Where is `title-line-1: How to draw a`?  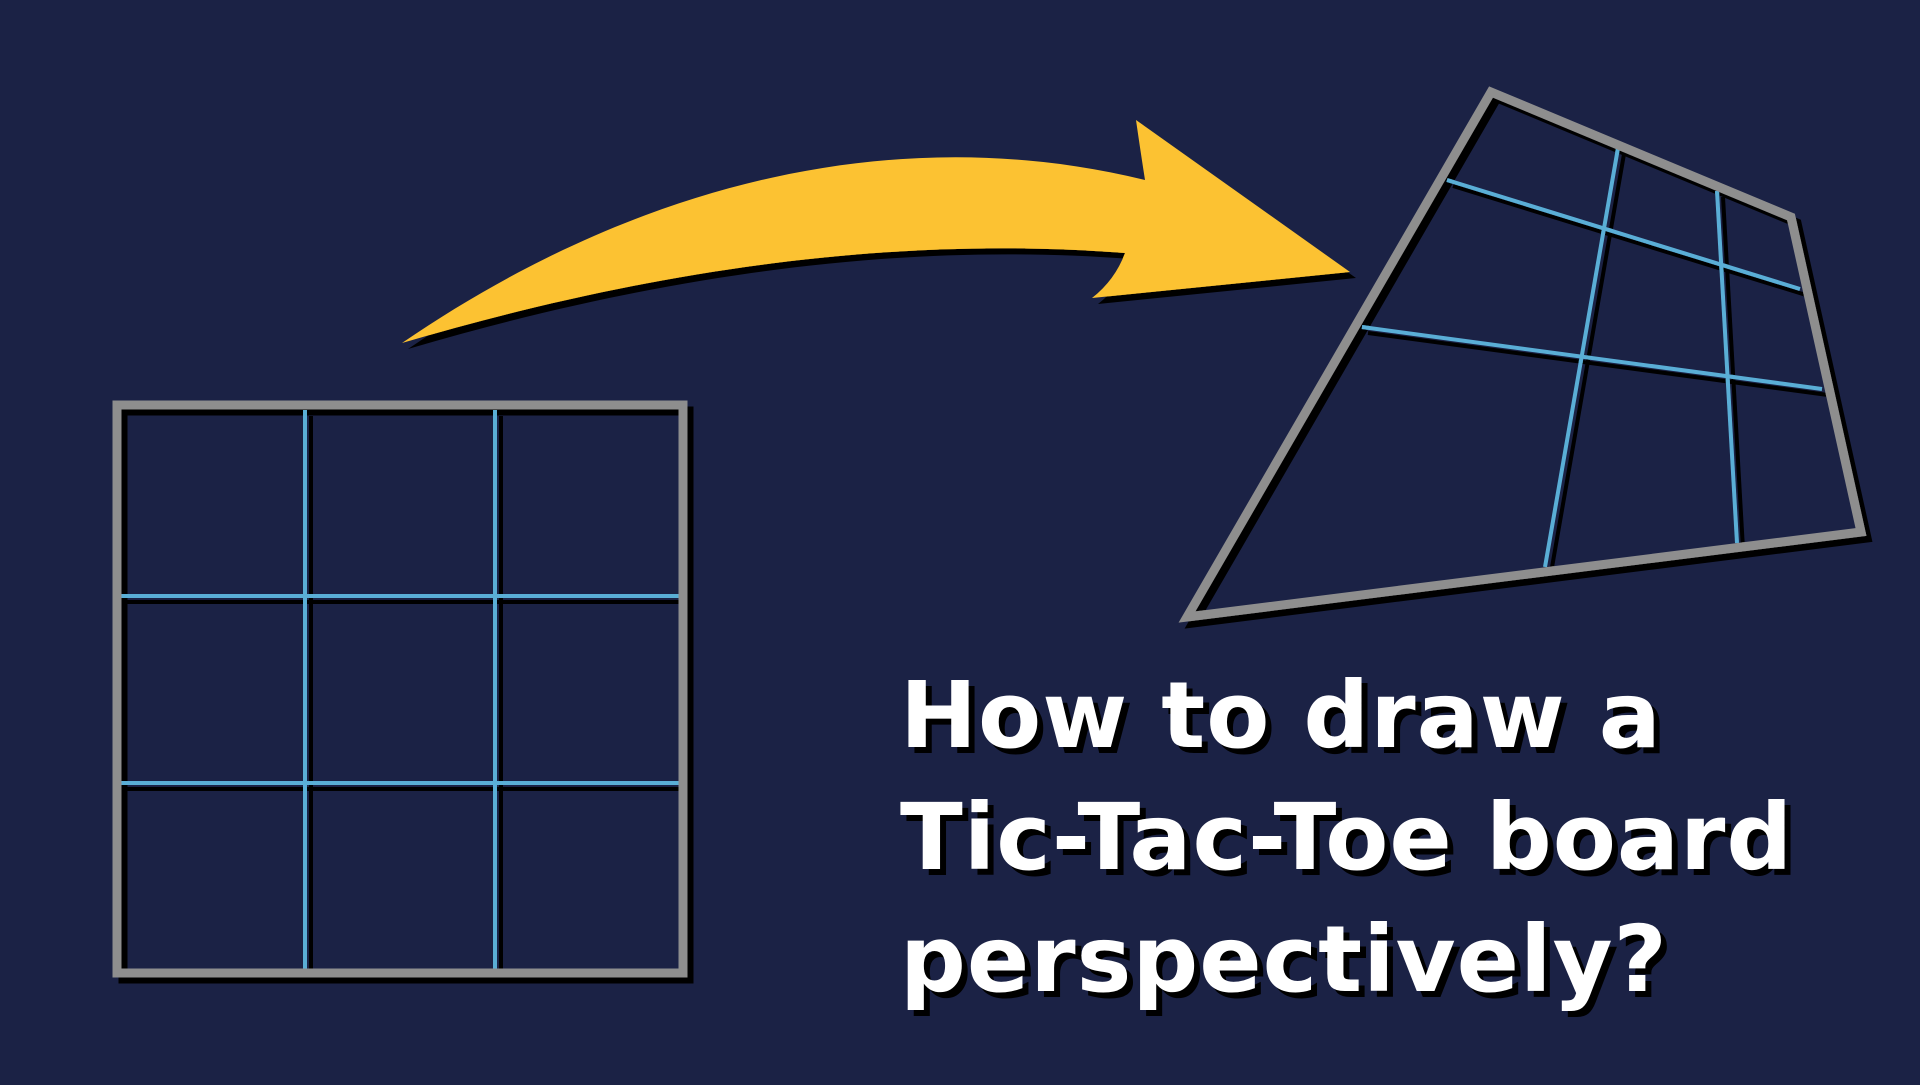
title-line-1: How to draw a is located at coordinates (1281, 715).